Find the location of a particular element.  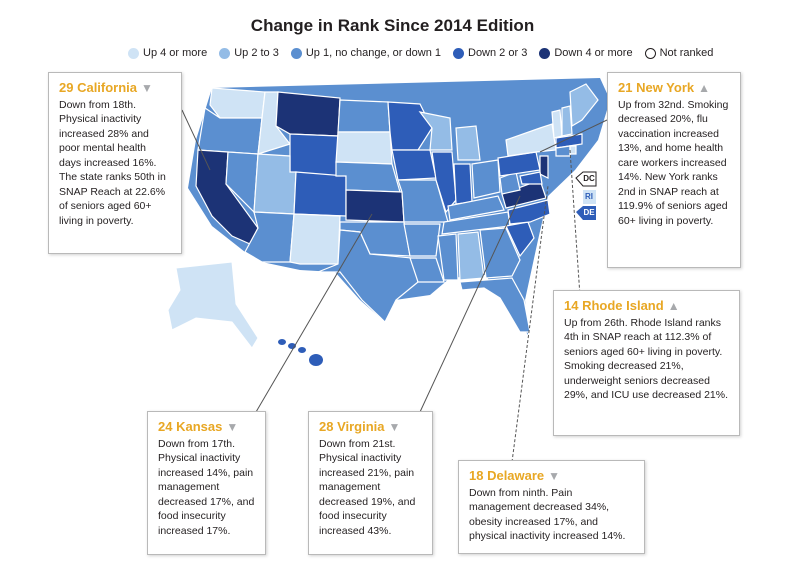

legend-item-up-4: Up 4 or more is located at coordinates (167, 53).